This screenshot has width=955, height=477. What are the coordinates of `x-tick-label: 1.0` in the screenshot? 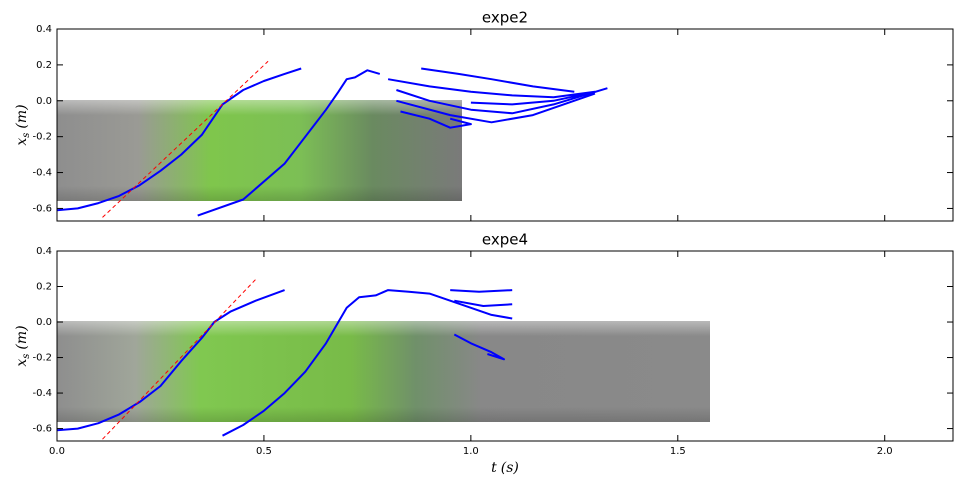 It's located at (471, 451).